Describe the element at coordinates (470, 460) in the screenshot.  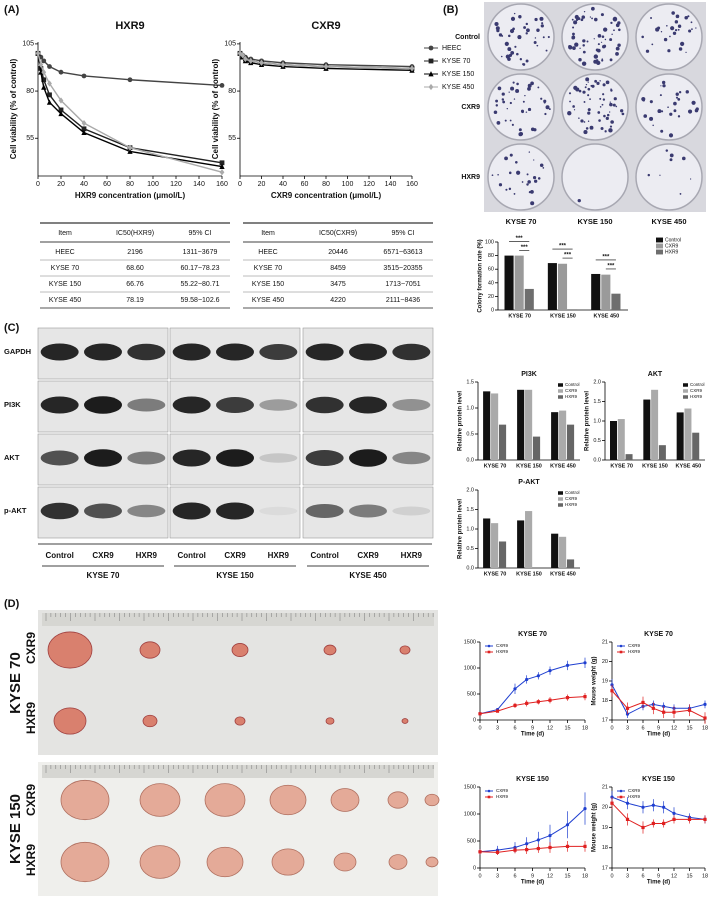
I see `y-tick-label: 0.0` at that location.